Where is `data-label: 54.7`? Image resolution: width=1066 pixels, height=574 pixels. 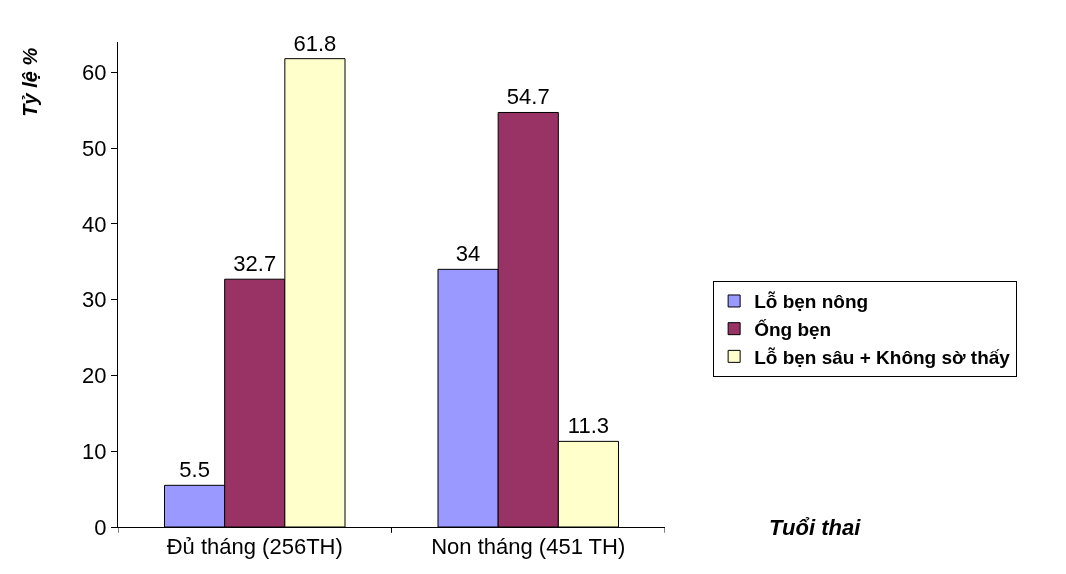
data-label: 54.7 is located at coordinates (528, 97).